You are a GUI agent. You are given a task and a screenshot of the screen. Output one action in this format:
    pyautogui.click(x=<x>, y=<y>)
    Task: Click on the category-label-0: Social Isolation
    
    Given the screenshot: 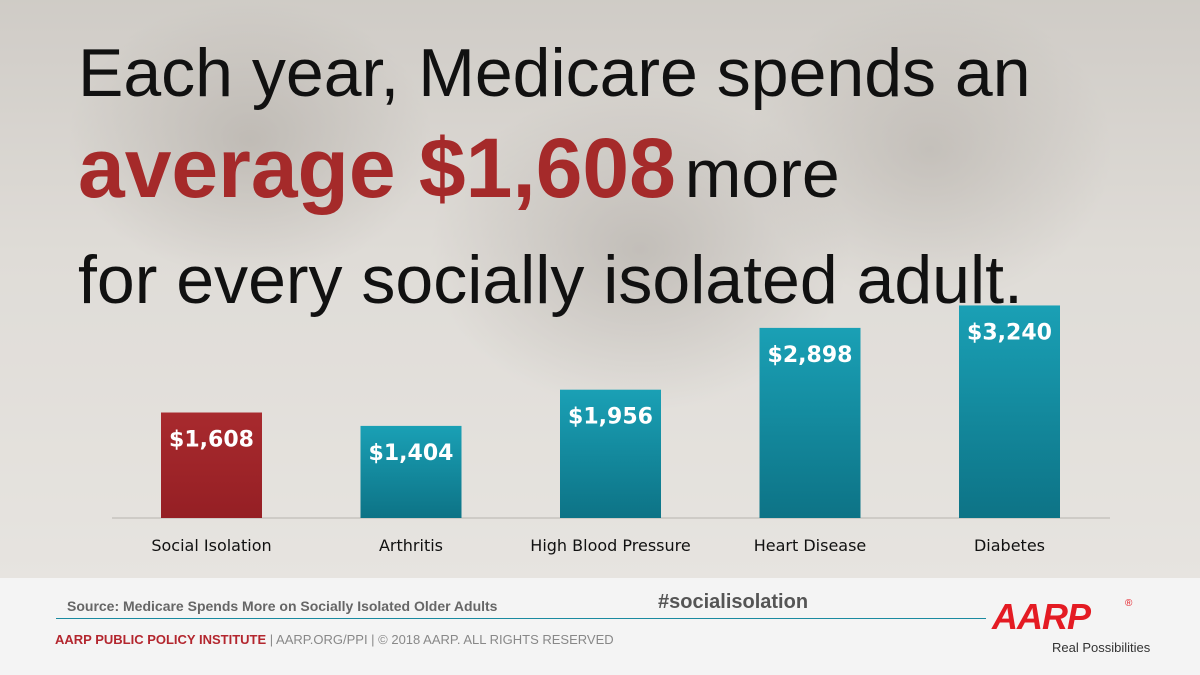 What is the action you would take?
    pyautogui.click(x=211, y=545)
    